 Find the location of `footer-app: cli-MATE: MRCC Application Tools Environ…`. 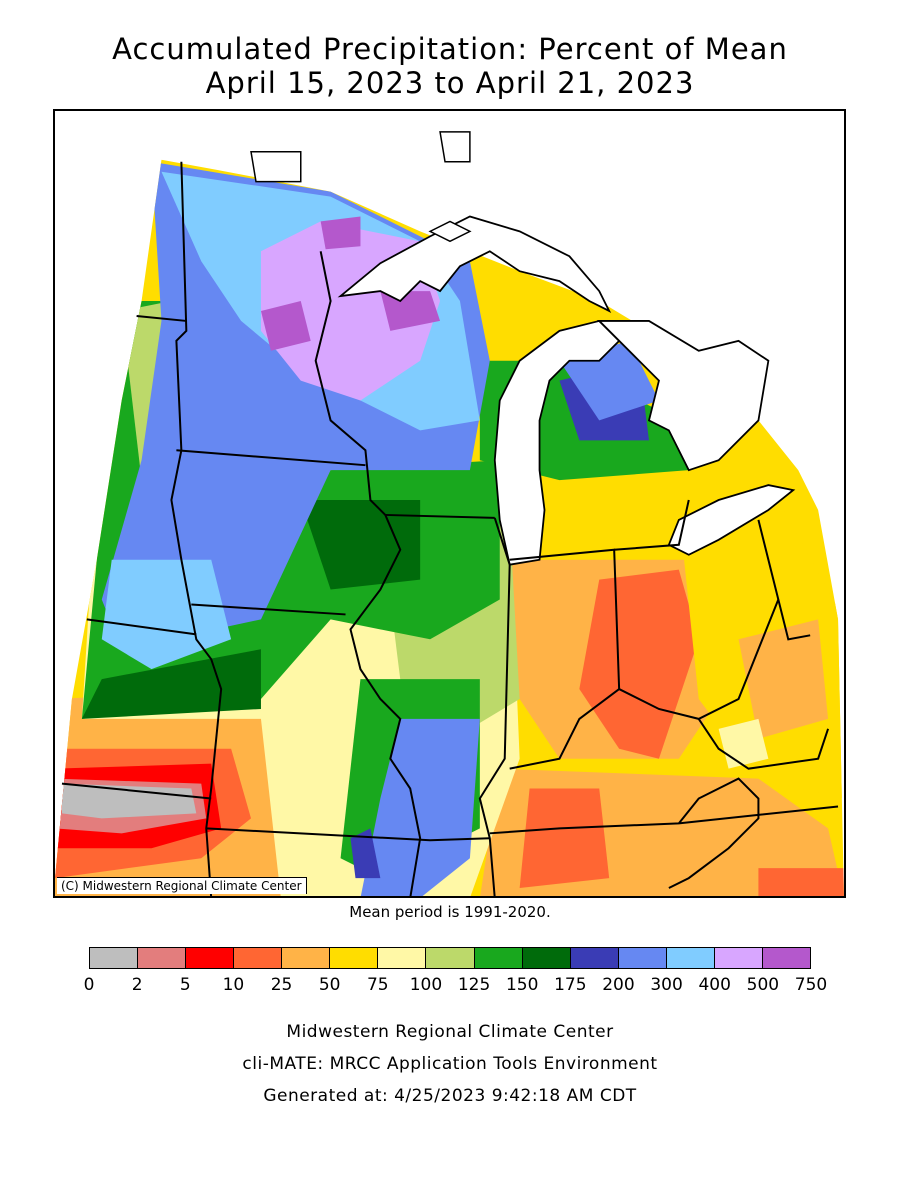

footer-app: cli-MATE: MRCC Application Tools Environ… is located at coordinates (450, 1064).